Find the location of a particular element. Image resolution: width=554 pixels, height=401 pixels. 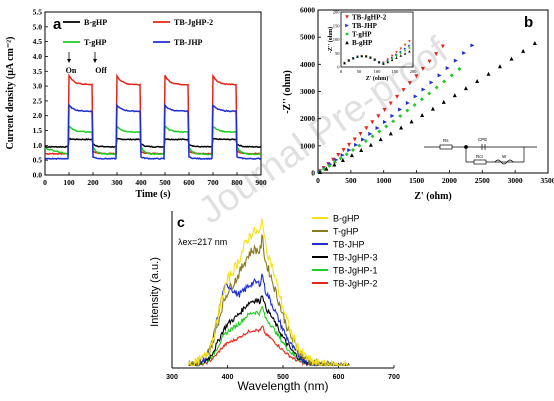

panel-b-ytick-label: 6000 is located at coordinates (307, 10).